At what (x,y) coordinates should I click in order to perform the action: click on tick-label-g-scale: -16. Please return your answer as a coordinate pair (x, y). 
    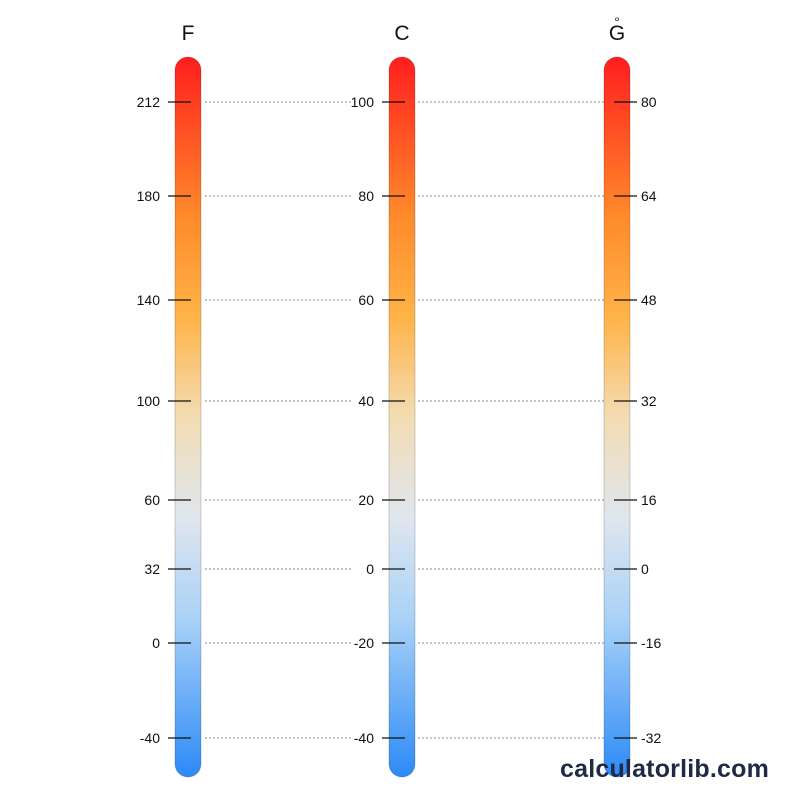
    Looking at the image, I should click on (651, 643).